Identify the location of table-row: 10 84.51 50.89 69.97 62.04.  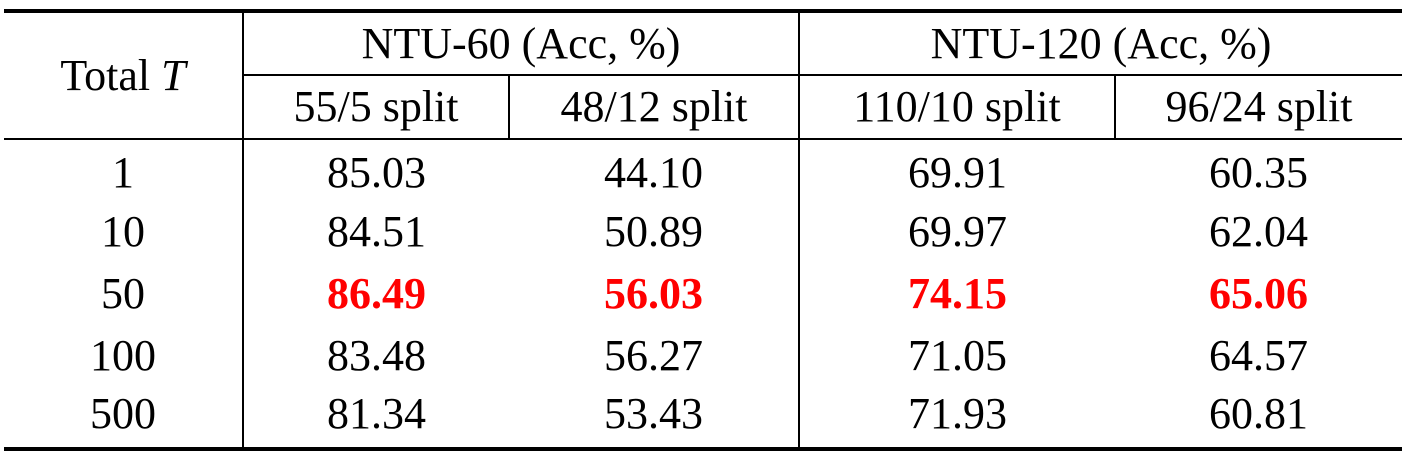
(703, 232).